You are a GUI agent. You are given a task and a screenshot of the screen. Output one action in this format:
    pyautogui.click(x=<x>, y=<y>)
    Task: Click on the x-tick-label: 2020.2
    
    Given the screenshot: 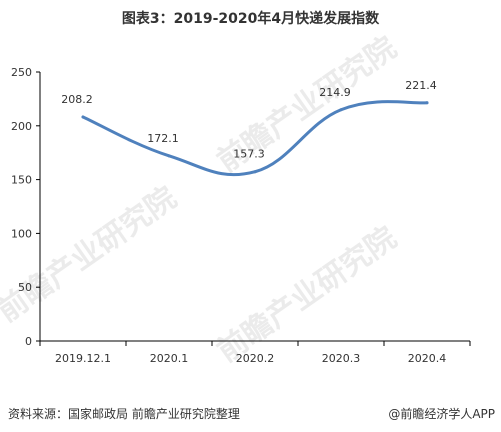 What is the action you would take?
    pyautogui.click(x=255, y=358)
    